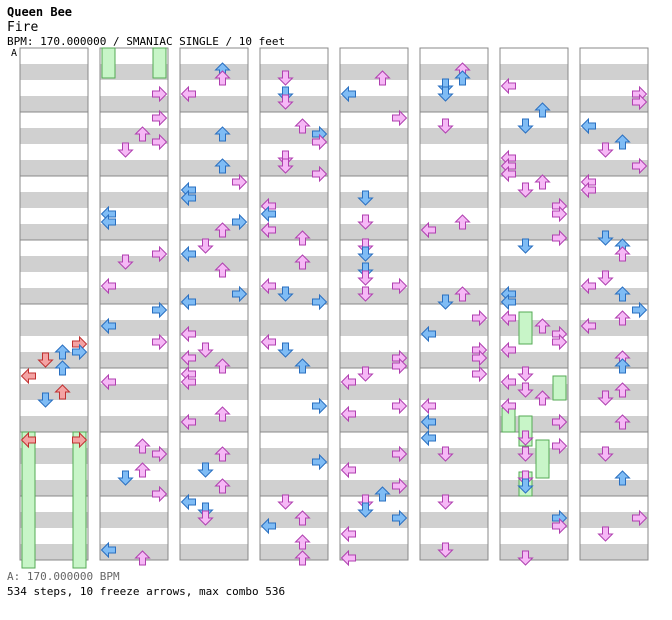 The width and height of the screenshot is (672, 620). What do you see at coordinates (159, 63) in the screenshot?
I see `freeze-arrow` at bounding box center [159, 63].